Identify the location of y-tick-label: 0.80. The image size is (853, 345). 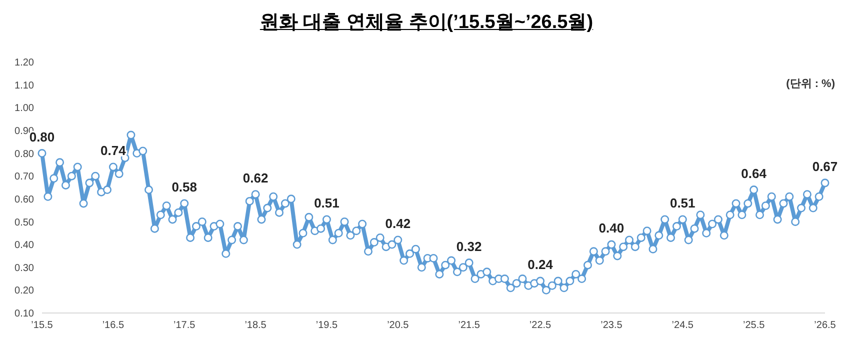
(24, 154).